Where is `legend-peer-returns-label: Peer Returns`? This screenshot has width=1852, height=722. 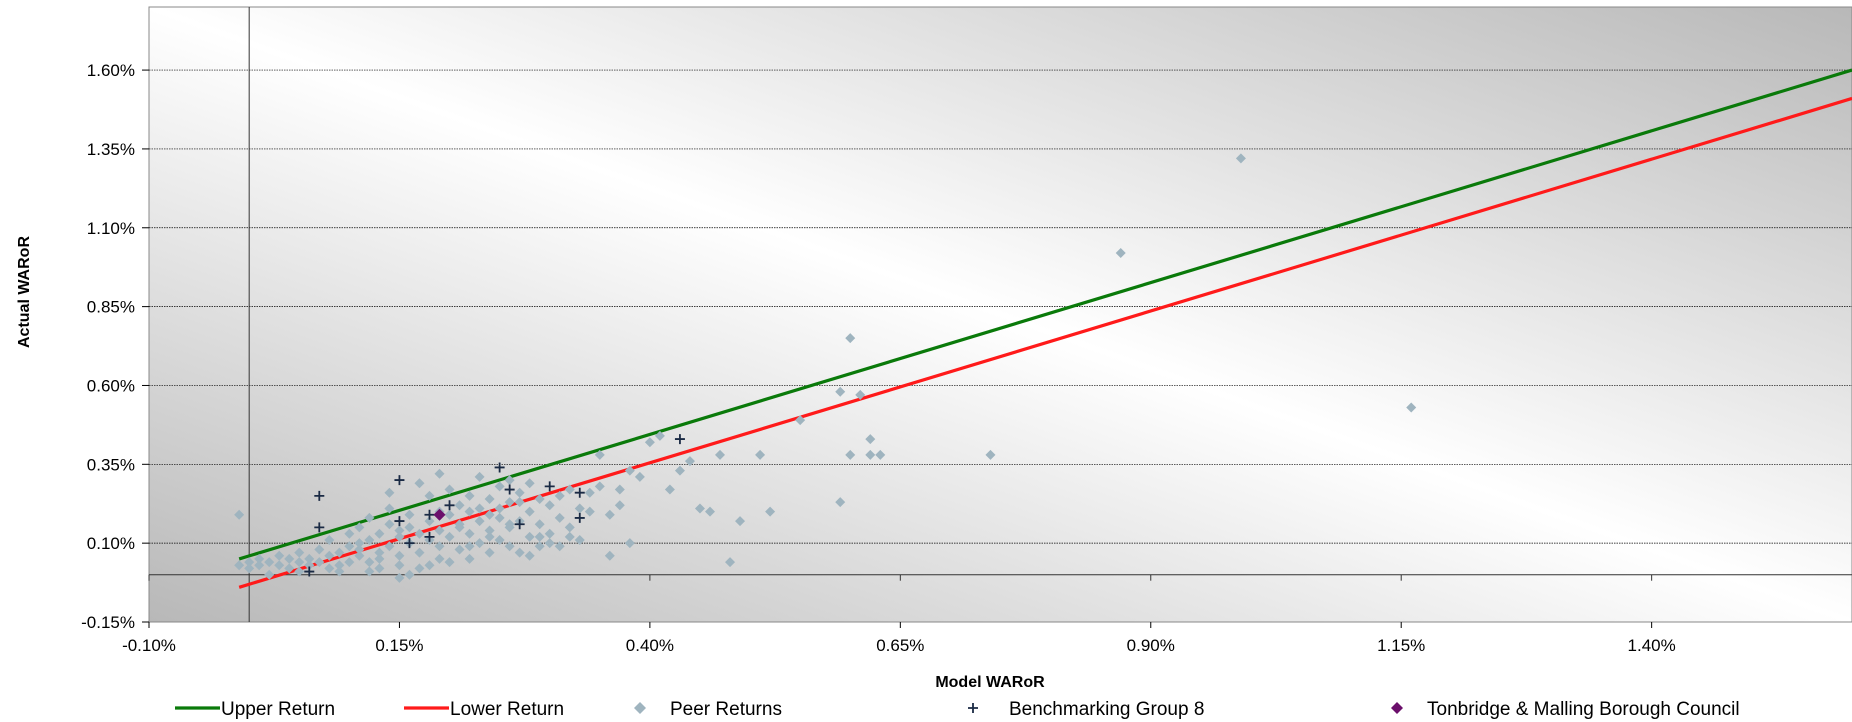
legend-peer-returns-label: Peer Returns is located at coordinates (726, 709).